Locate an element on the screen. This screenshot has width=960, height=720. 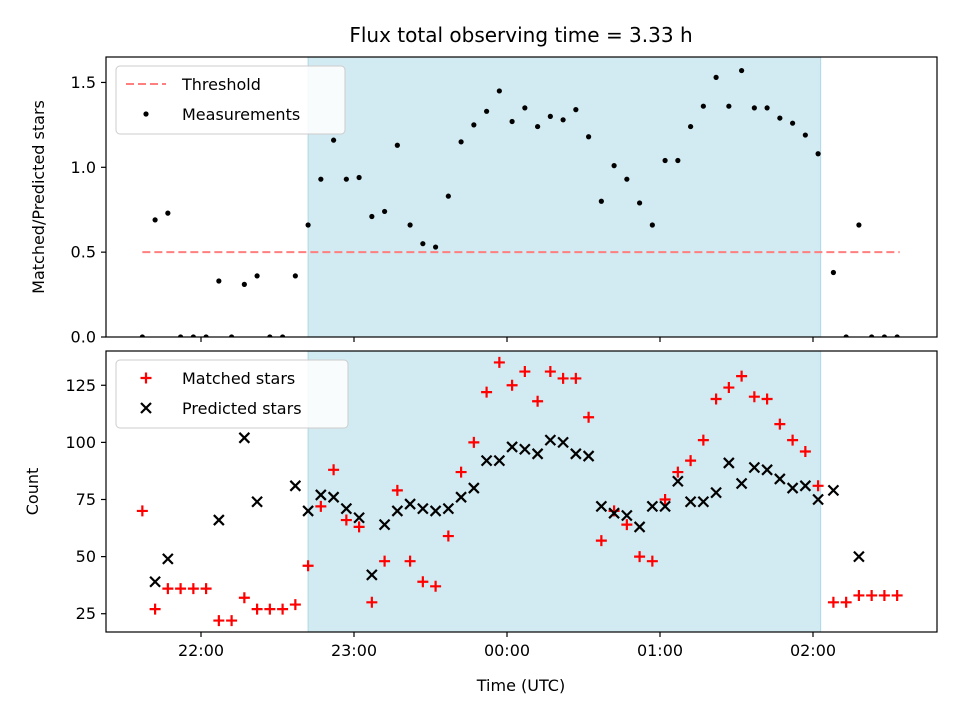
y-tick-label: 25 is located at coordinates (86, 613).